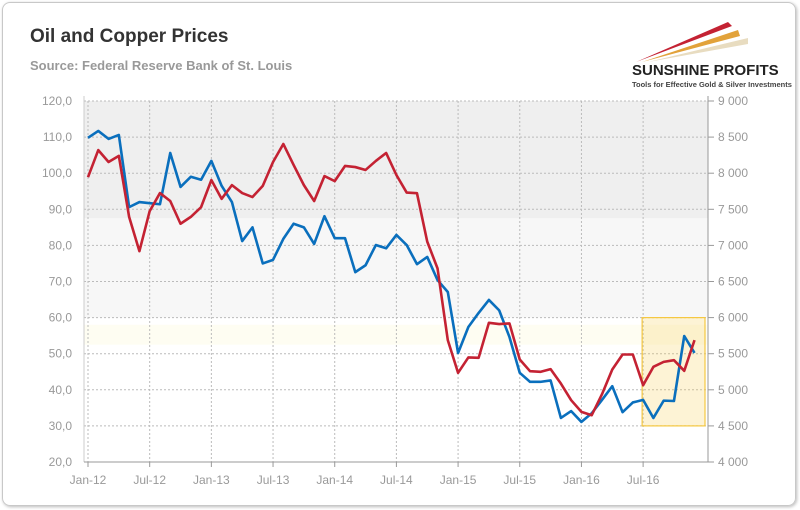 Image resolution: width=800 pixels, height=510 pixels. Describe the element at coordinates (643, 480) in the screenshot. I see `x-axis-tick-label: Jul-16` at that location.